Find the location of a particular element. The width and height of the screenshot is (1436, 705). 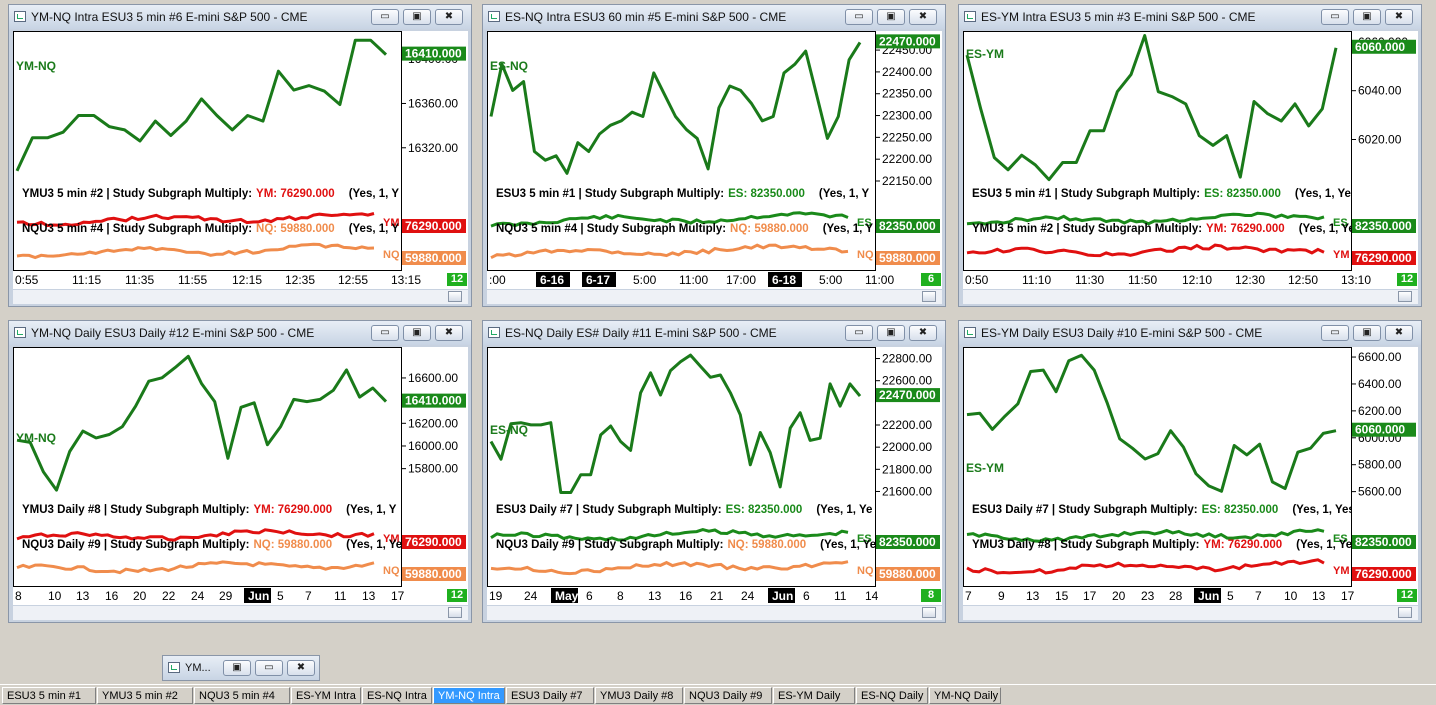

minimized-chart-window: YM... ▣ ▭ ✖ is located at coordinates (241, 668).